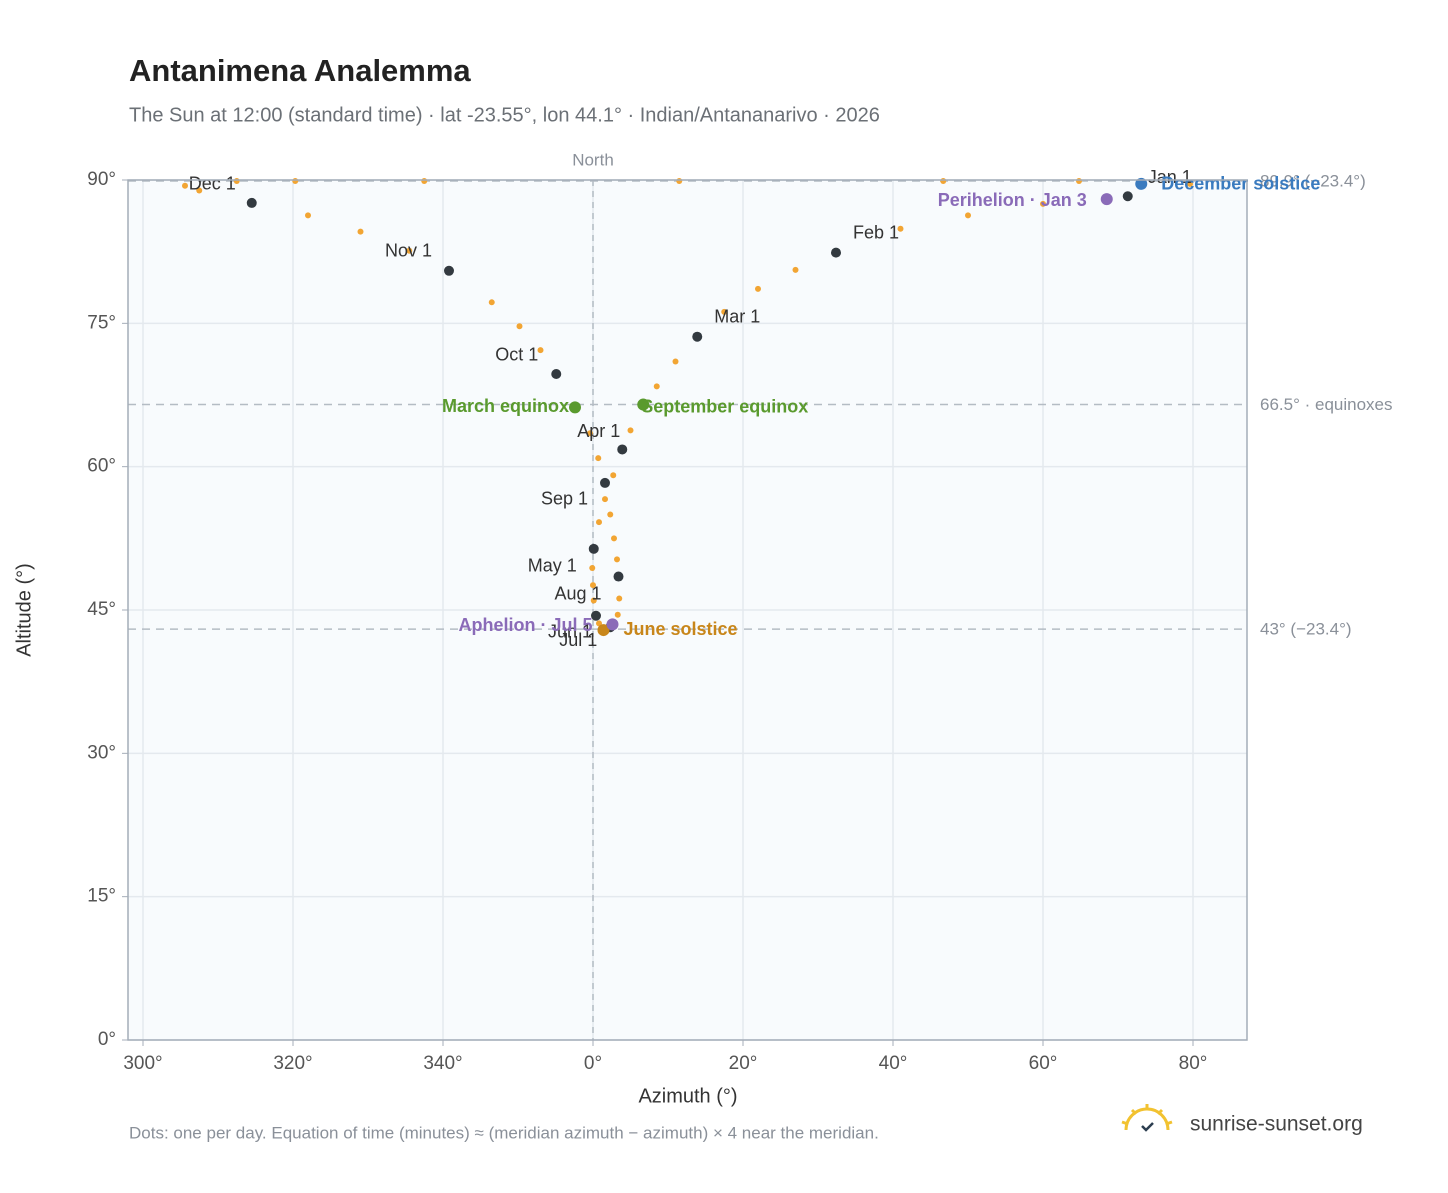 The image size is (1448, 1193). I want to click on y-tick-label: 15°, so click(101, 896).